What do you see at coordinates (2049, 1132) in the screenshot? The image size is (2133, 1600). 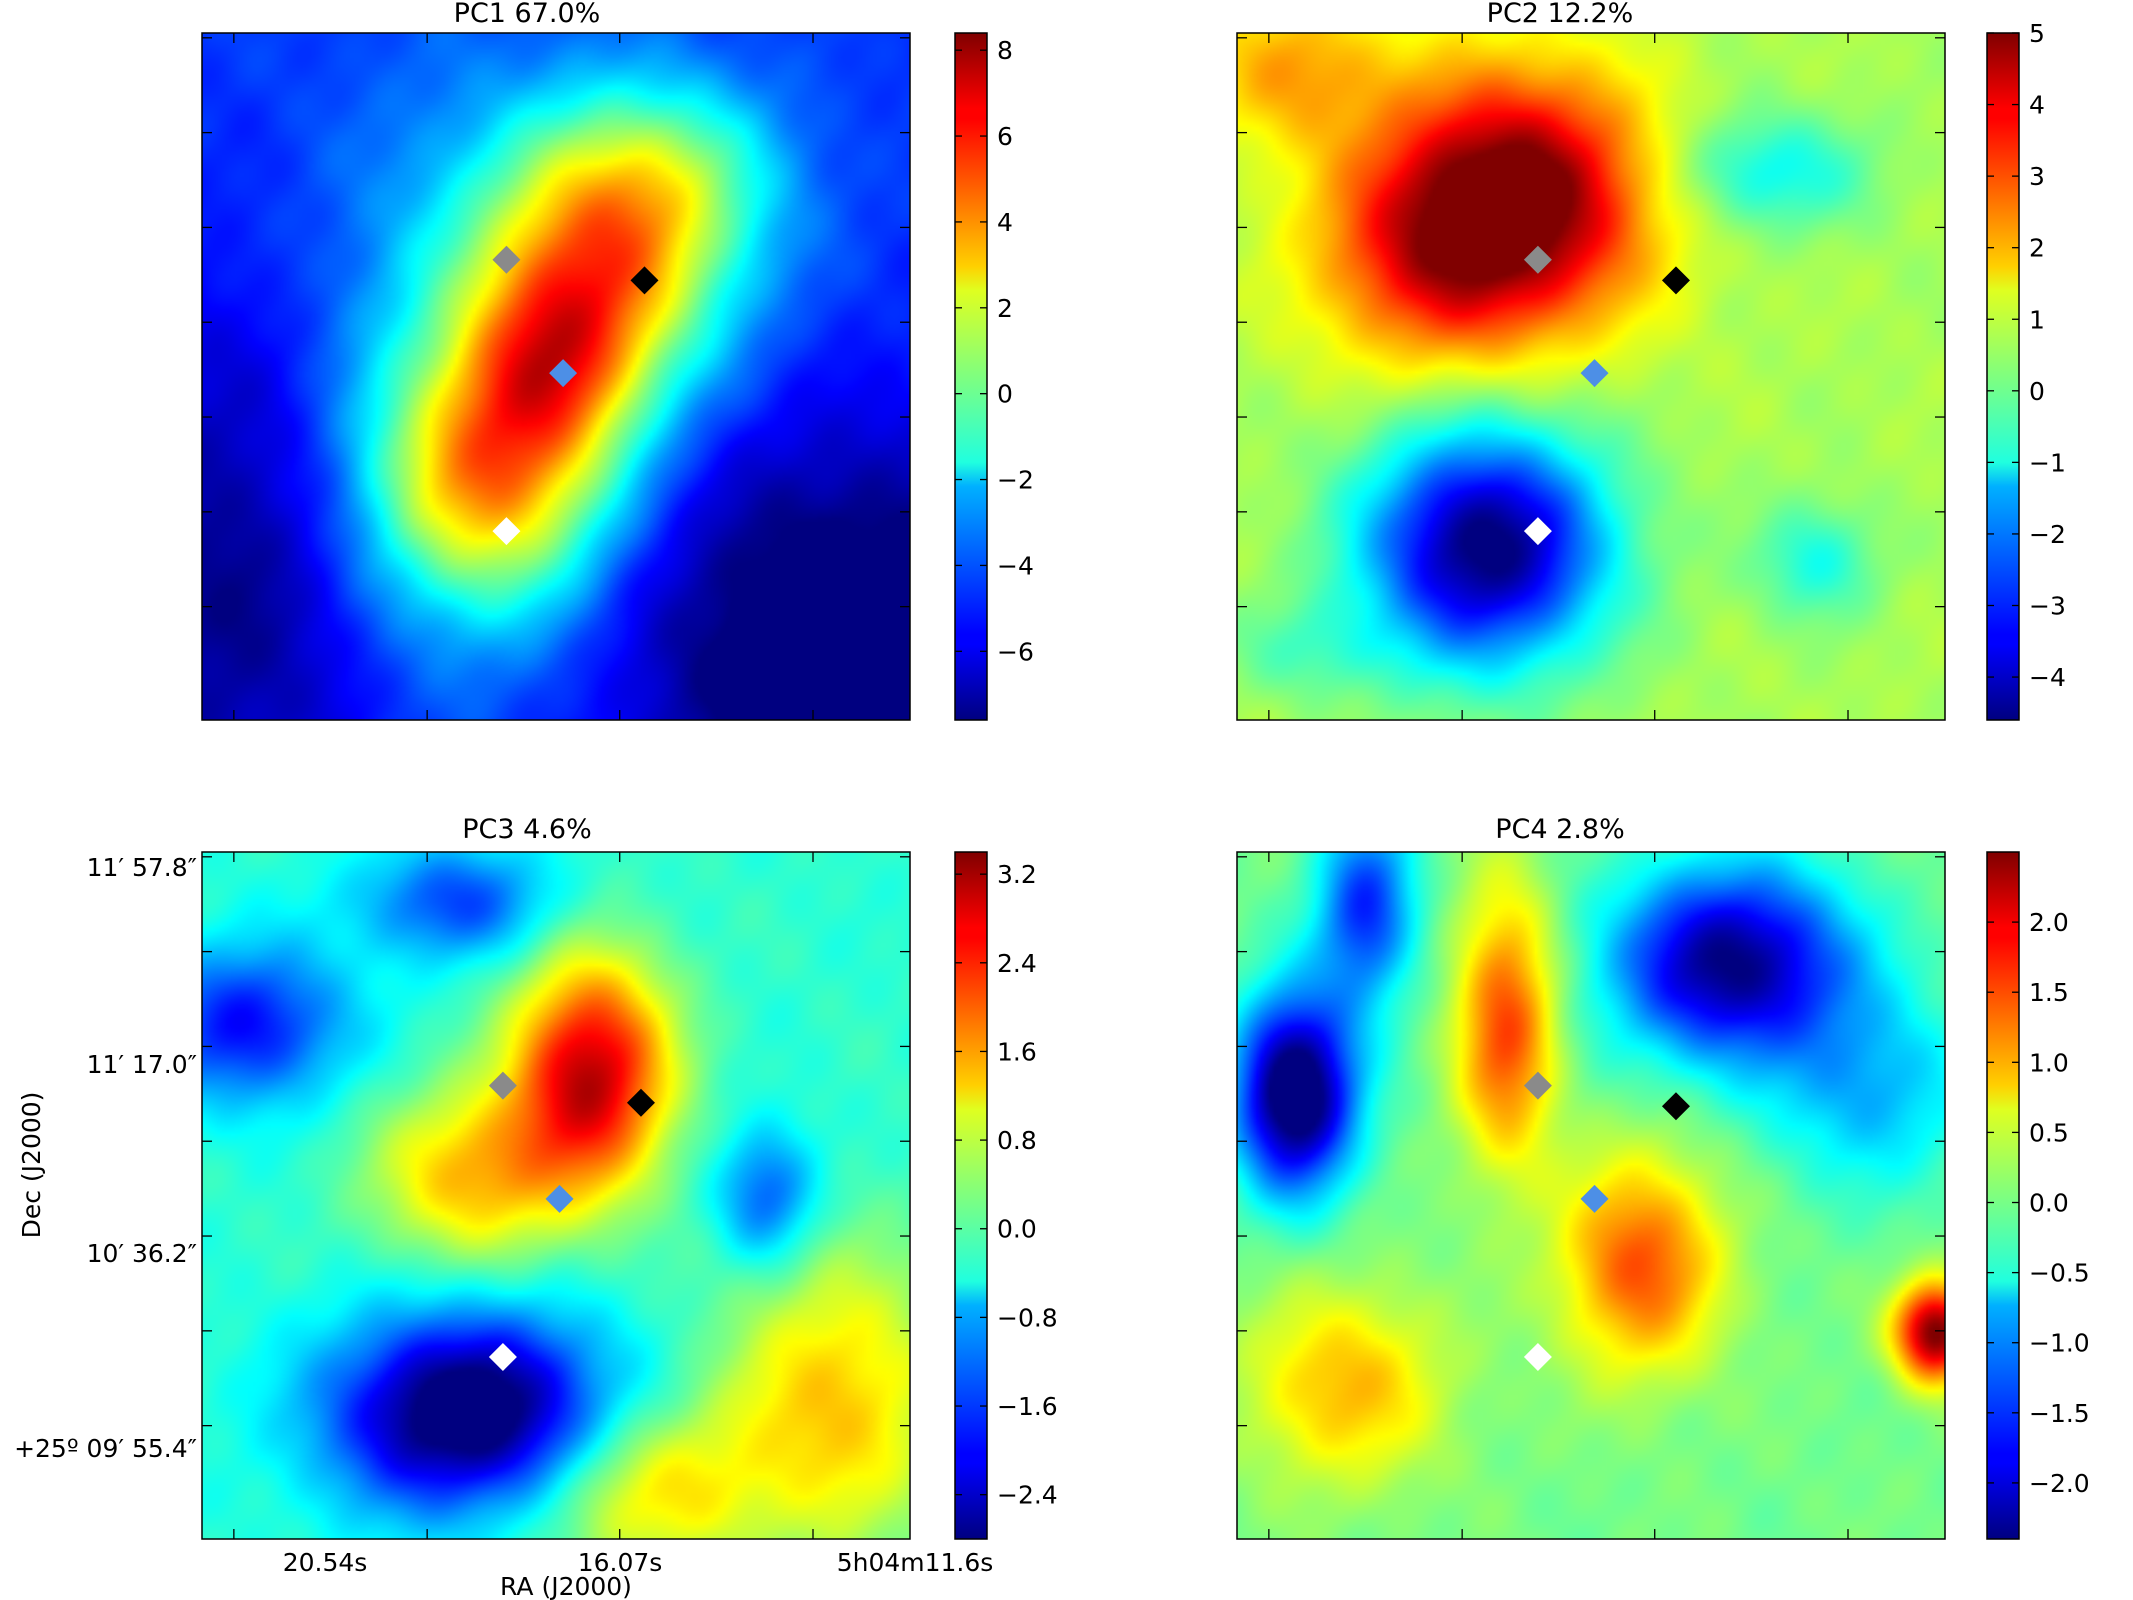 I see `colorbar-tick-label: 0.5` at bounding box center [2049, 1132].